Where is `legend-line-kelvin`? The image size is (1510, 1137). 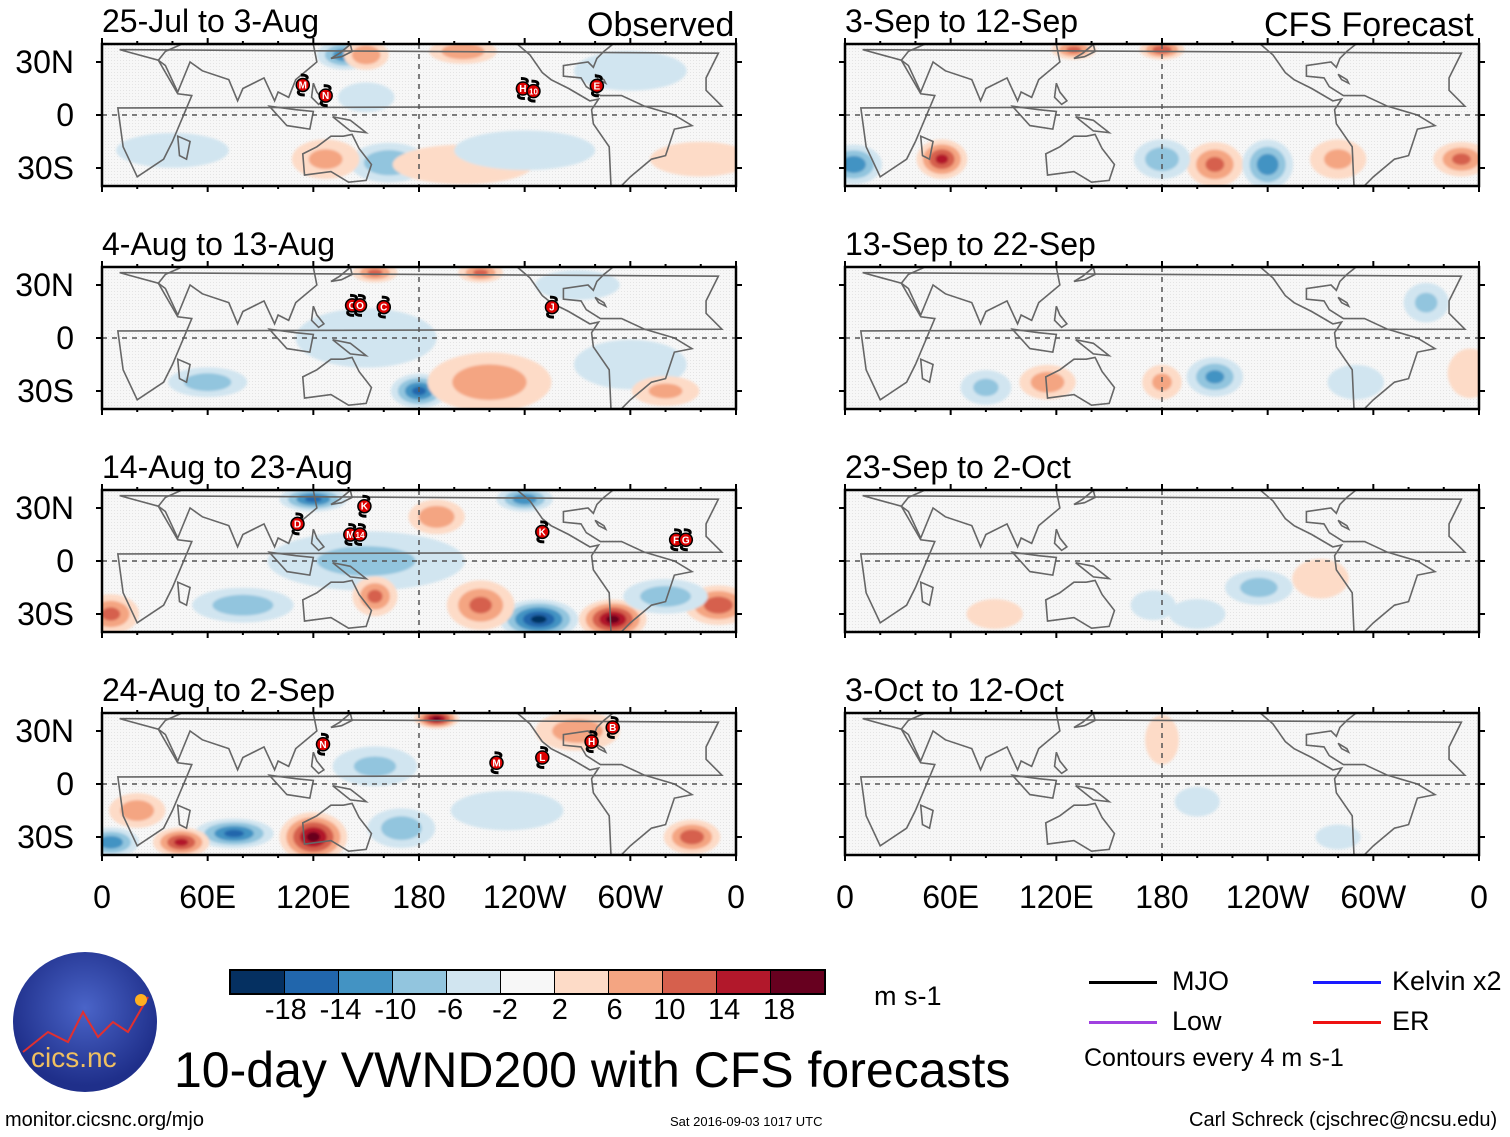 legend-line-kelvin is located at coordinates (1347, 982).